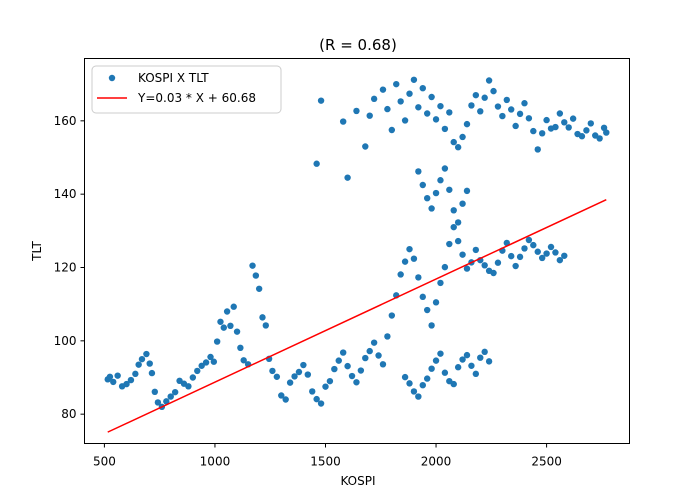 This screenshot has width=700, height=503. What do you see at coordinates (325, 462) in the screenshot?
I see `x-tick-label: 1500` at bounding box center [325, 462].